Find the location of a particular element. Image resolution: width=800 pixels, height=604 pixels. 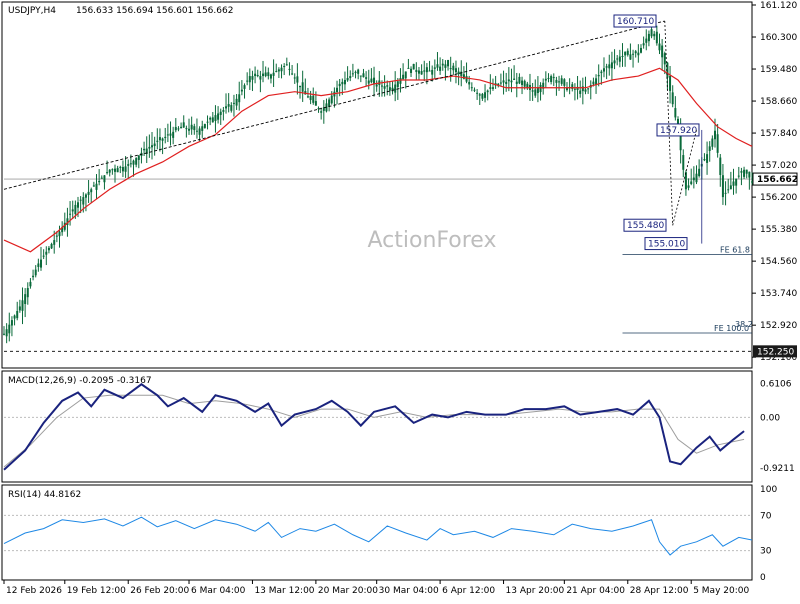

current-price-label: 156.662 is located at coordinates (777, 180).